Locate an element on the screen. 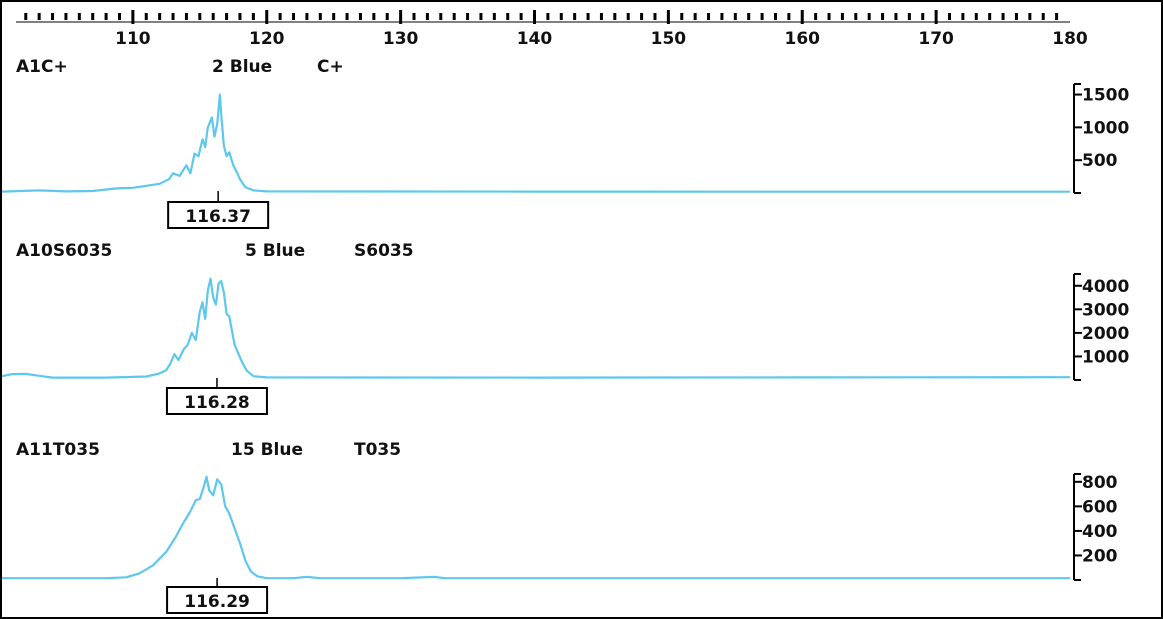 The width and height of the screenshot is (1163, 619). y-tick-label: 4000 is located at coordinates (1105, 287).